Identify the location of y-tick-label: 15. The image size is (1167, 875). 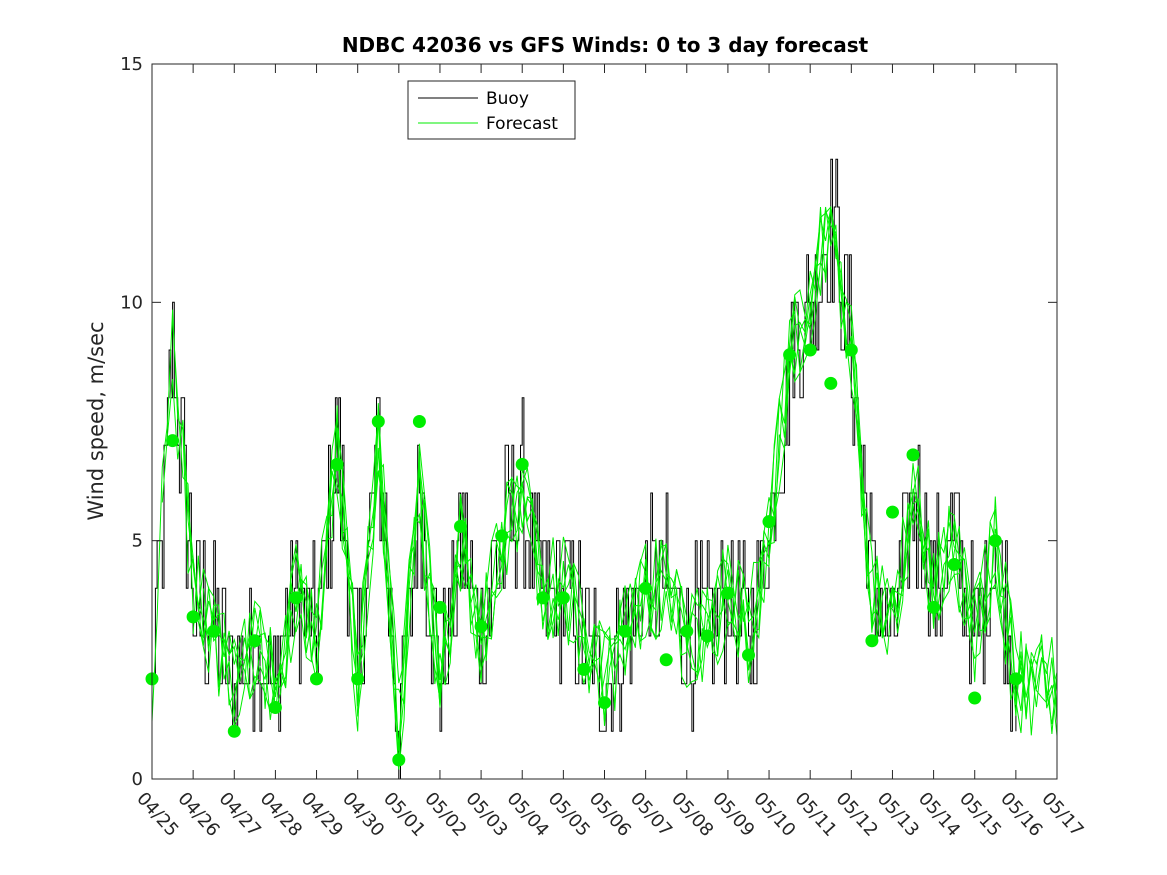
(131, 64).